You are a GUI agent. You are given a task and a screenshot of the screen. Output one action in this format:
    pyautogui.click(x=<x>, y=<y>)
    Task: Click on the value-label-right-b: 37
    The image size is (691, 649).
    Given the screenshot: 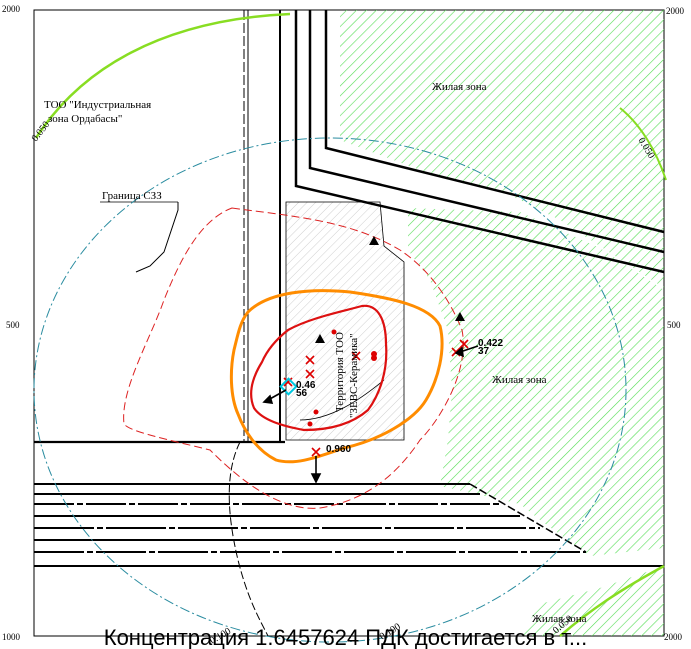 What is the action you would take?
    pyautogui.click(x=484, y=351)
    